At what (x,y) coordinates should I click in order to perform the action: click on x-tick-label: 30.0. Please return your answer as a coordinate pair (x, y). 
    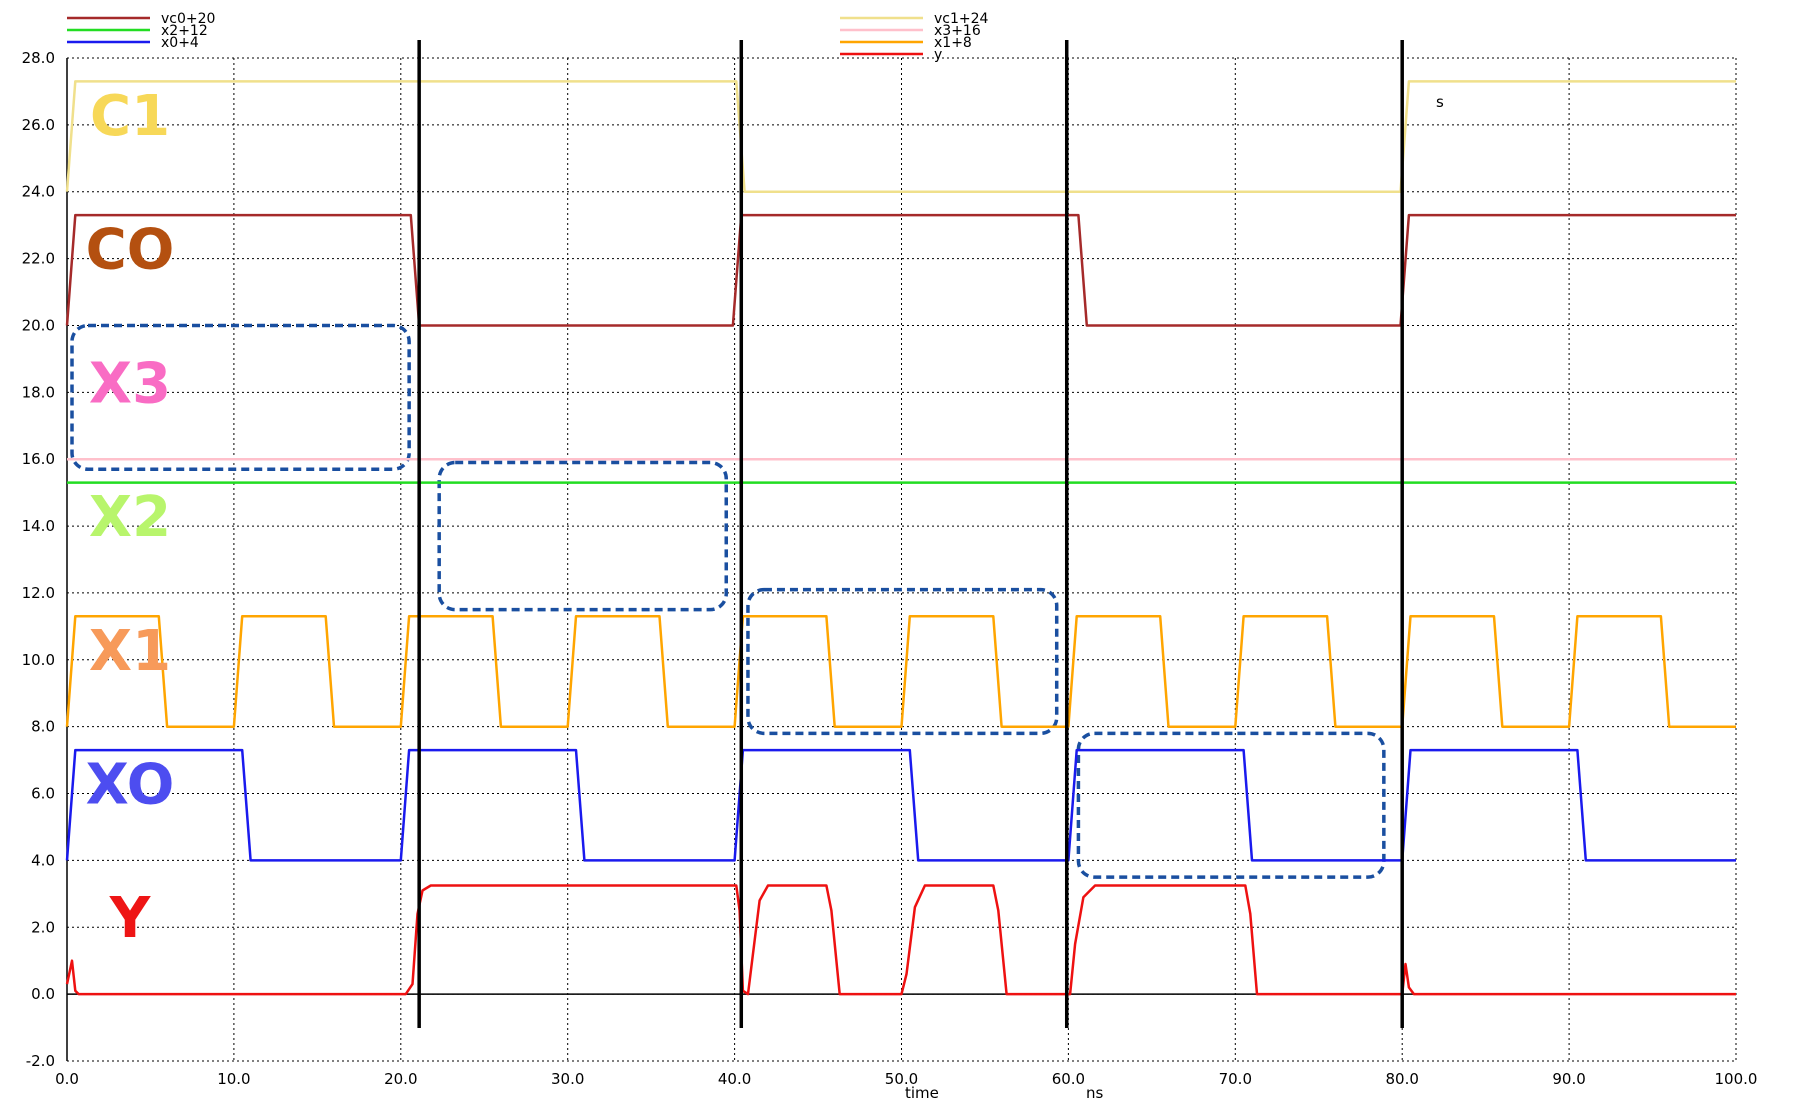
    Looking at the image, I should click on (567, 1079).